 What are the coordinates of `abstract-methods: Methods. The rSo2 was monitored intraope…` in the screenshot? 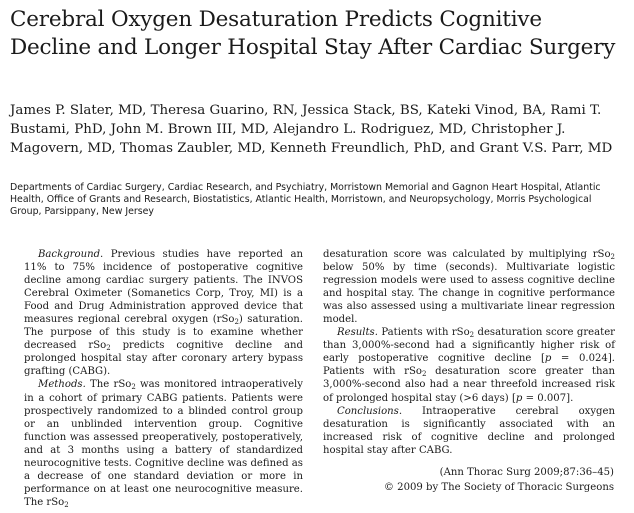 It's located at (163, 443).